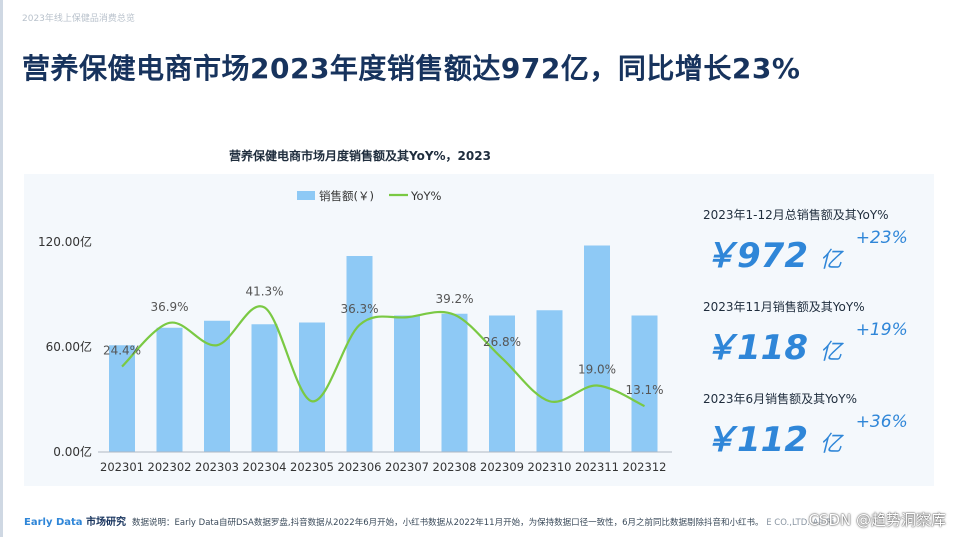 The width and height of the screenshot is (960, 537). What do you see at coordinates (1, 268) in the screenshot?
I see `left-border` at bounding box center [1, 268].